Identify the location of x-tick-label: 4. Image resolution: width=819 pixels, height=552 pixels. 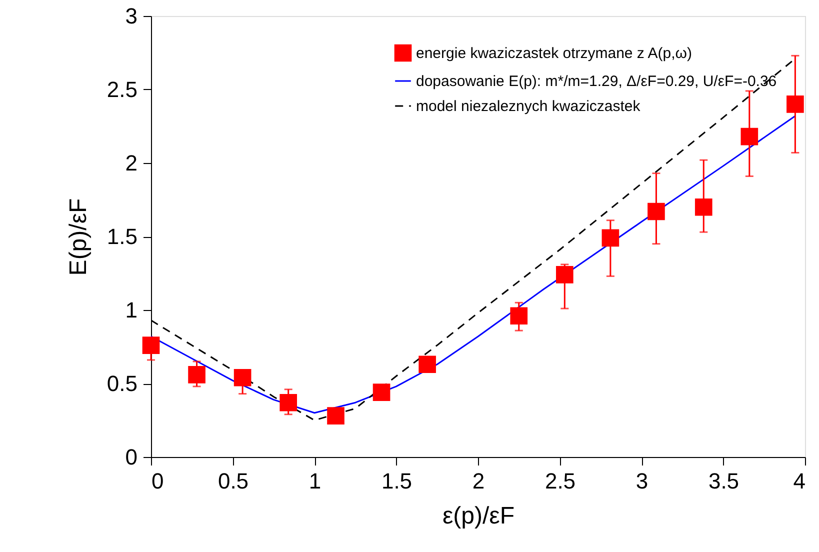
(799, 481).